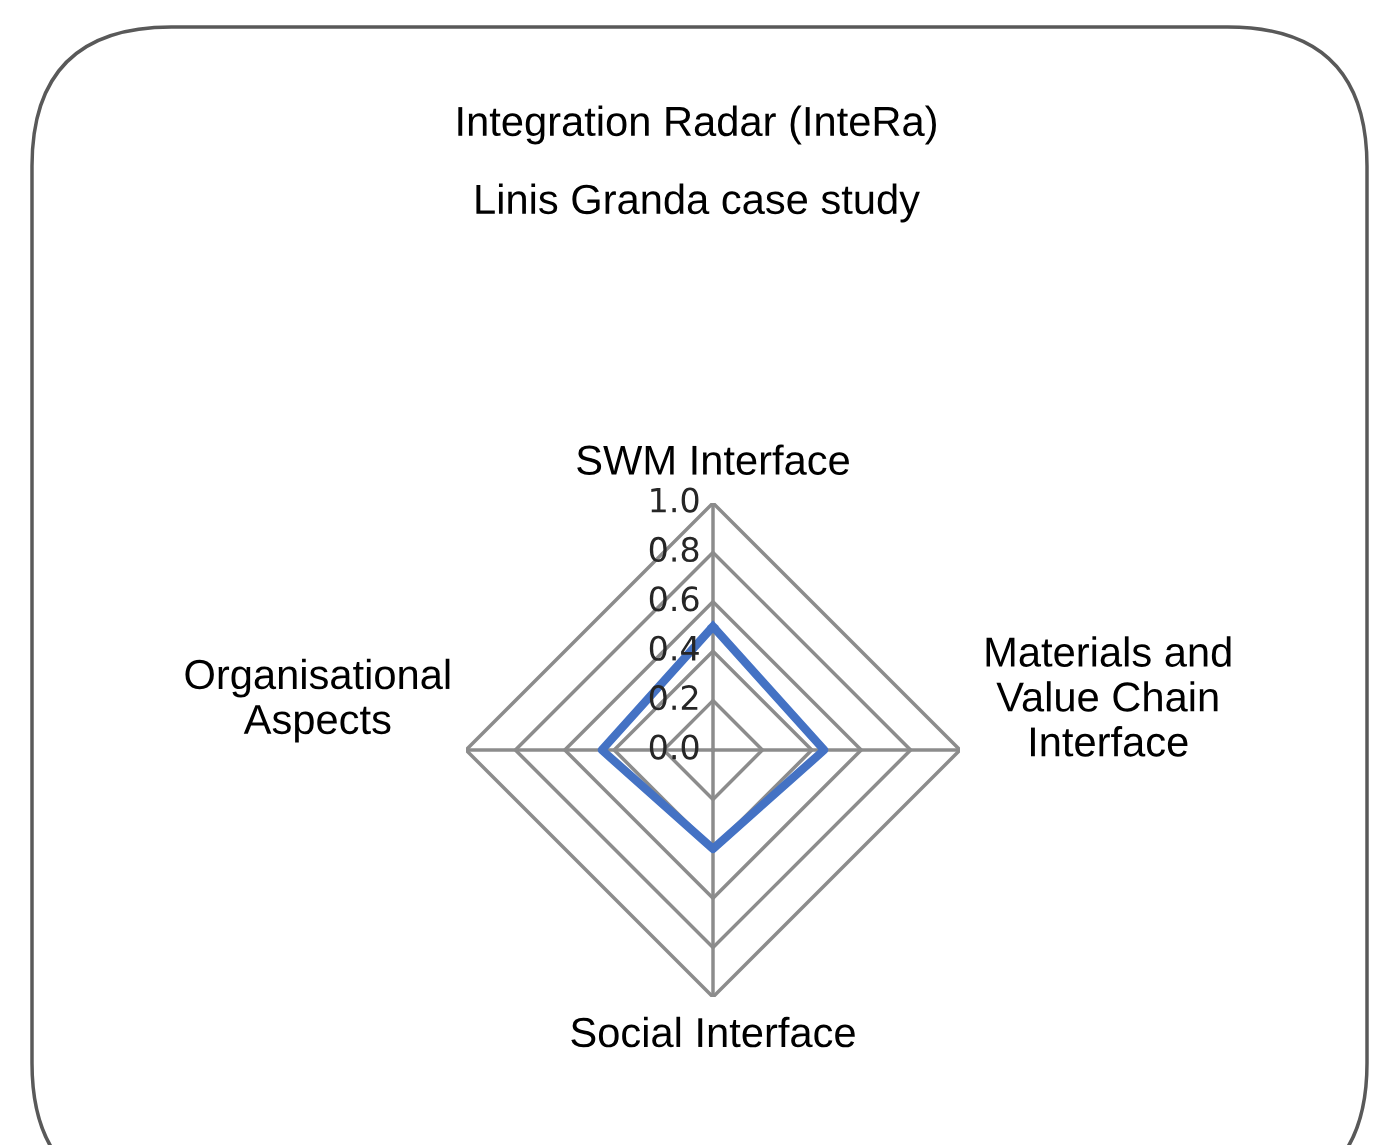 The height and width of the screenshot is (1145, 1393). I want to click on y-tick-label: 0.0, so click(674, 747).